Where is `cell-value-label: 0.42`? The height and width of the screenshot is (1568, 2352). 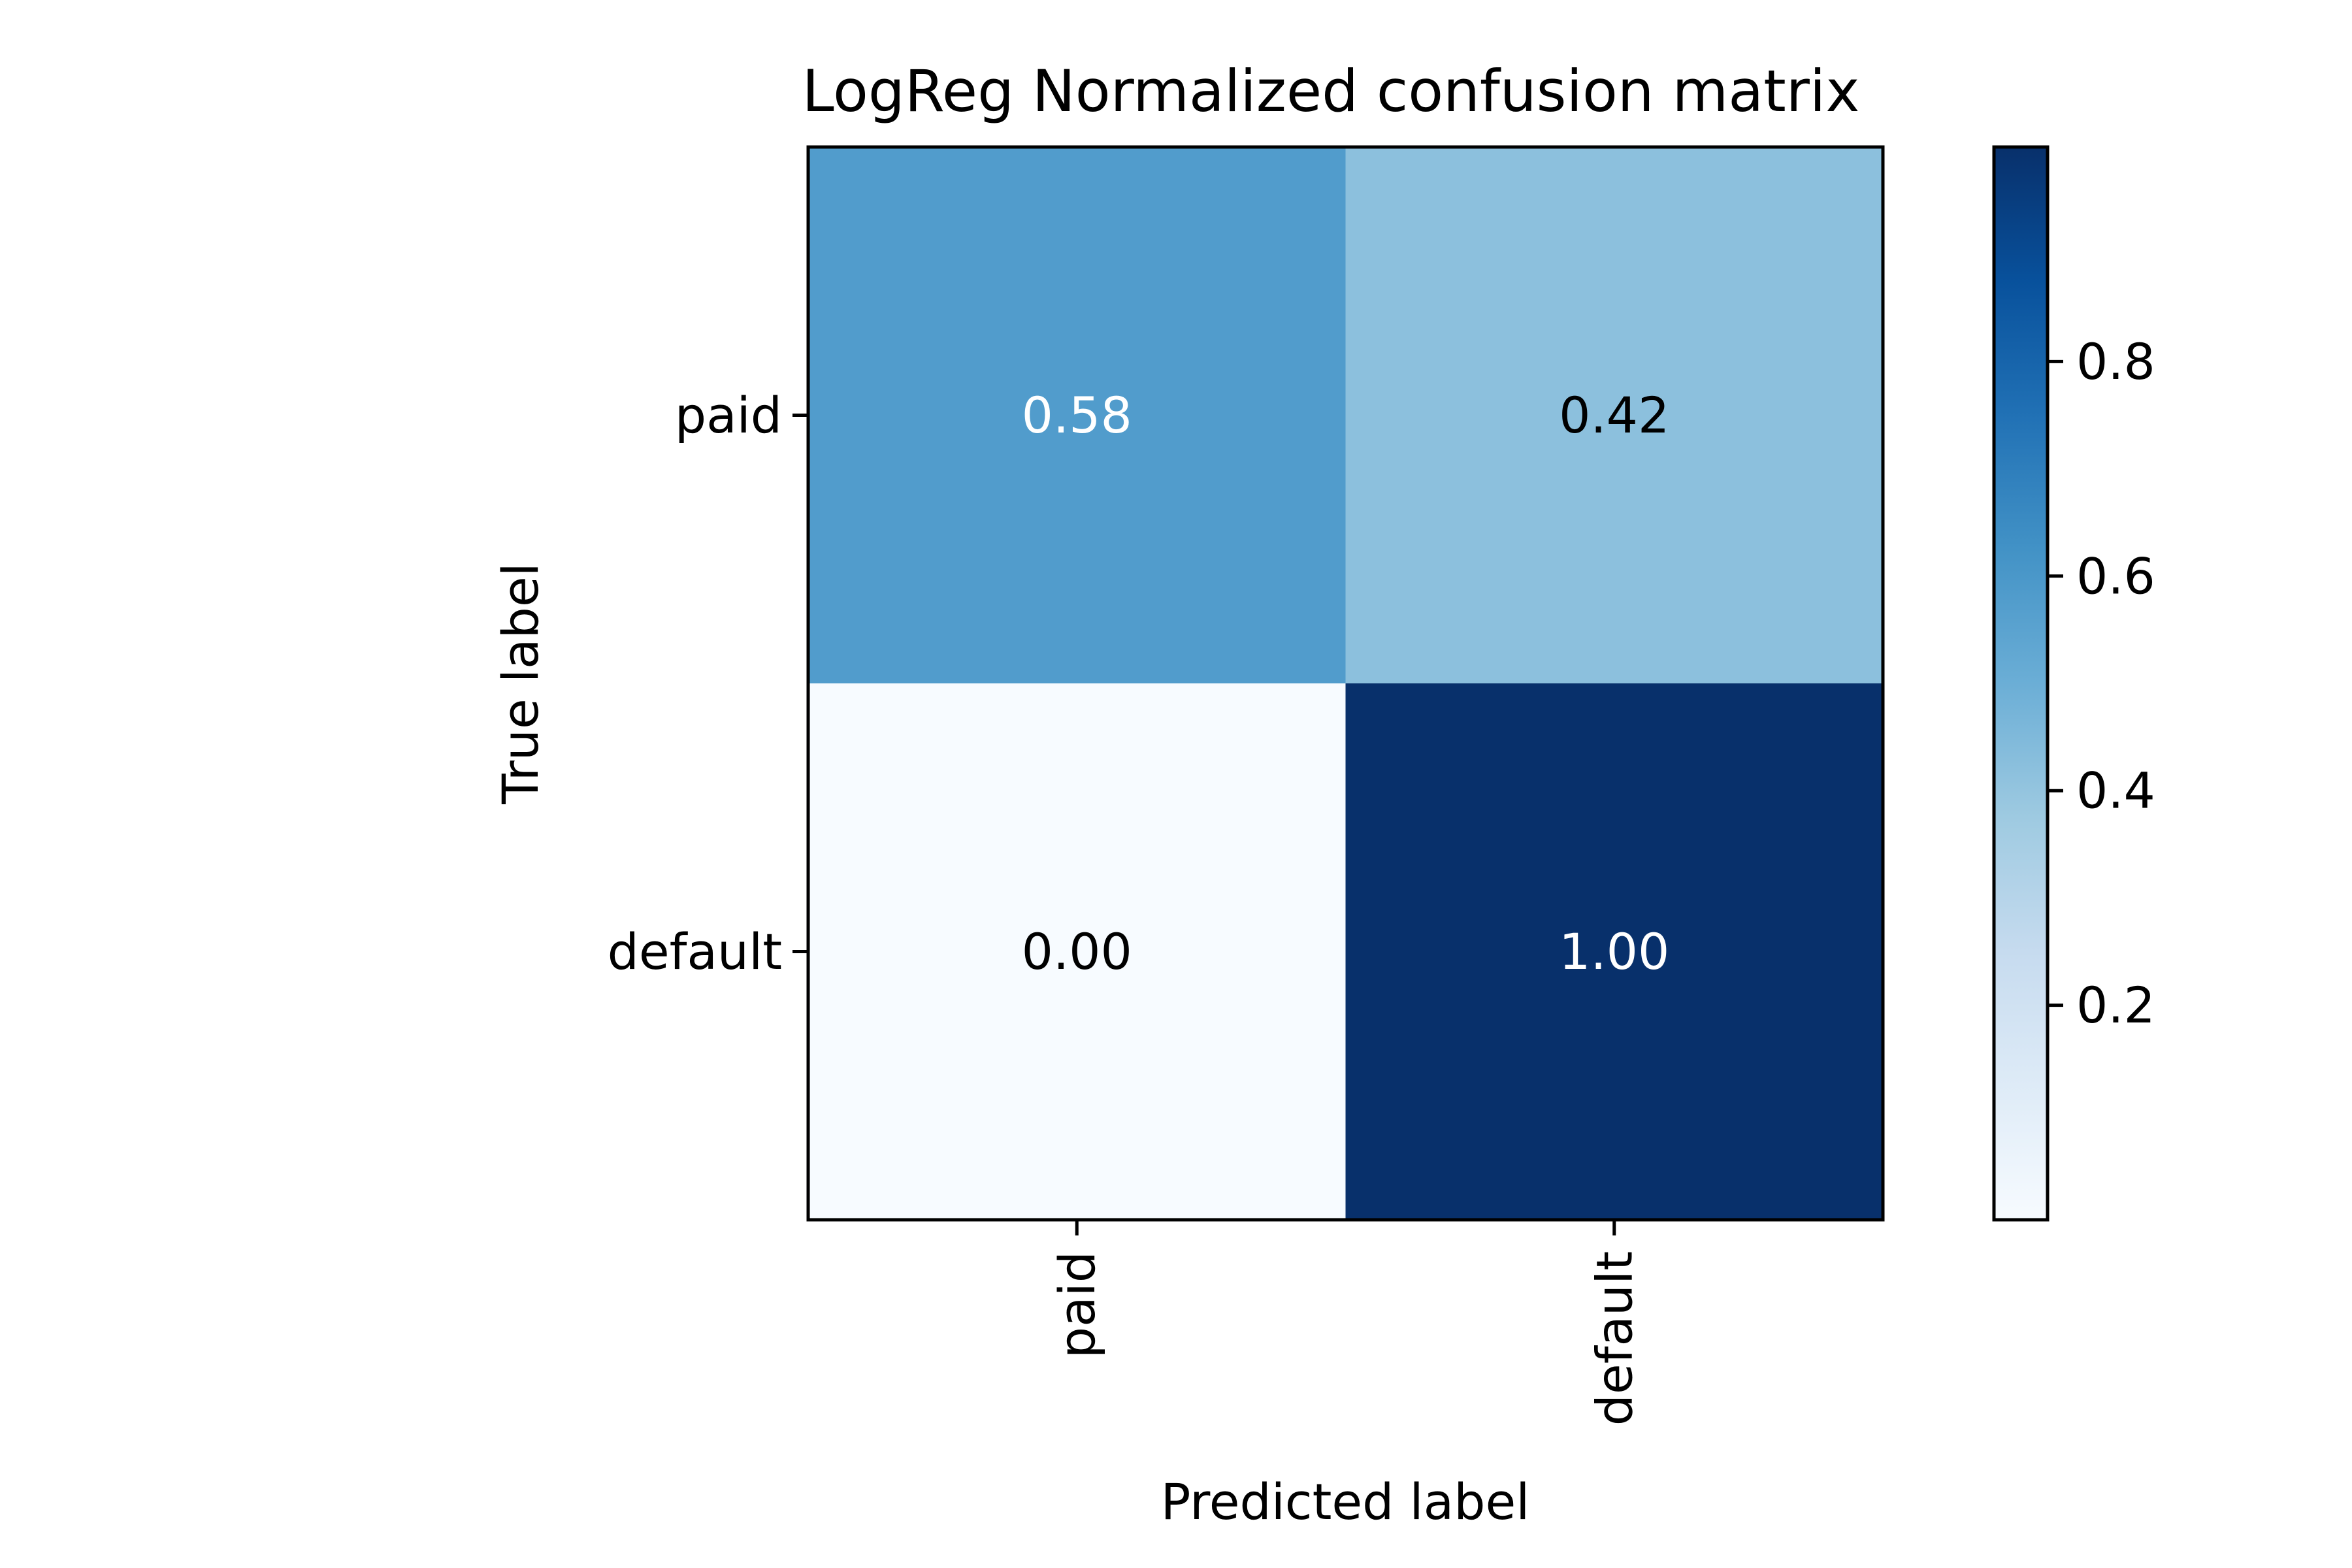 cell-value-label: 0.42 is located at coordinates (1614, 415).